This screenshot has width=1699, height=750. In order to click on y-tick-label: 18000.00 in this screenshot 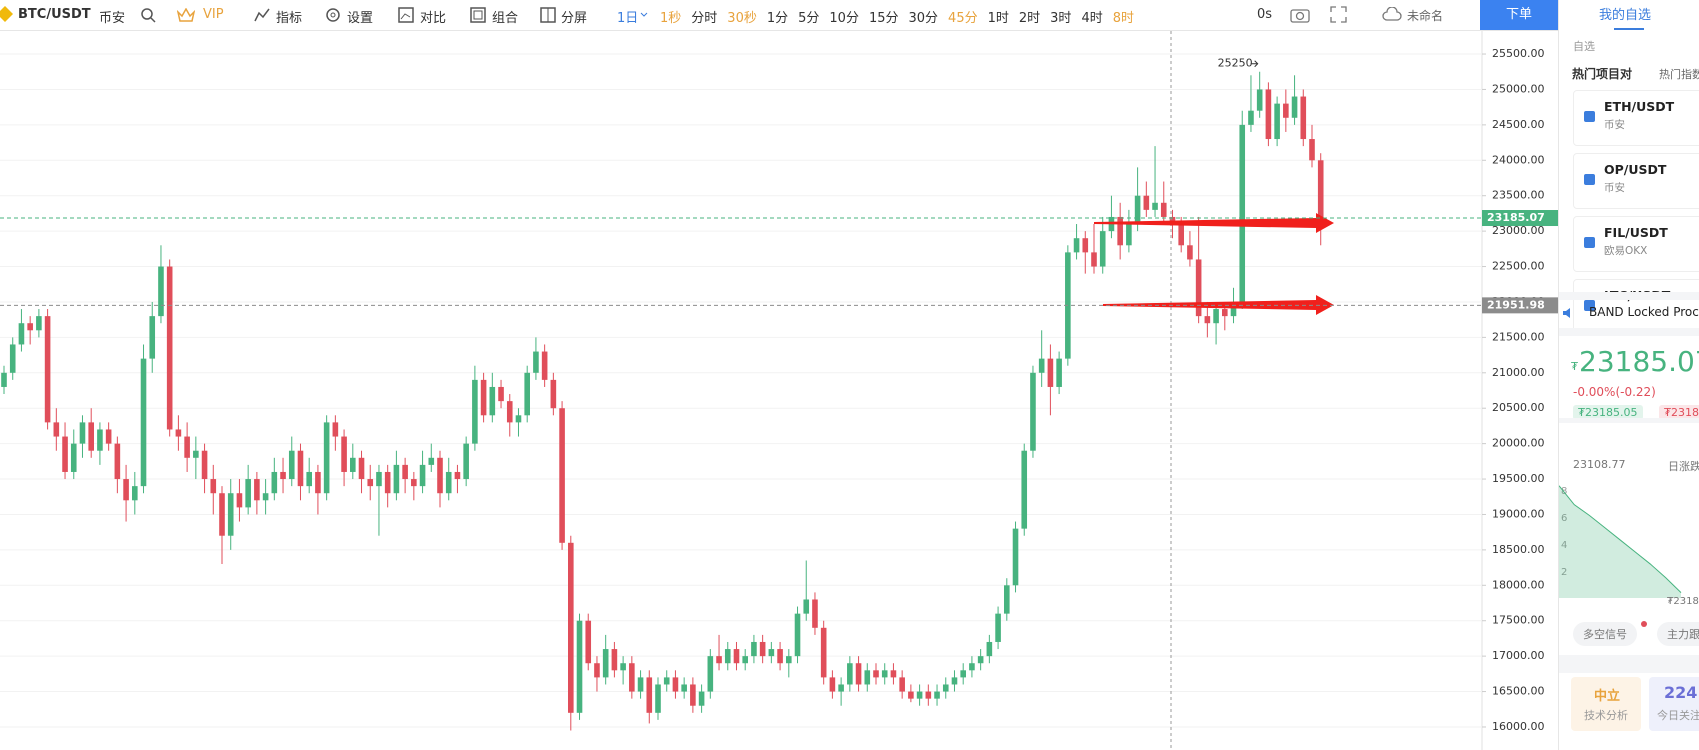, I will do `click(1518, 584)`.